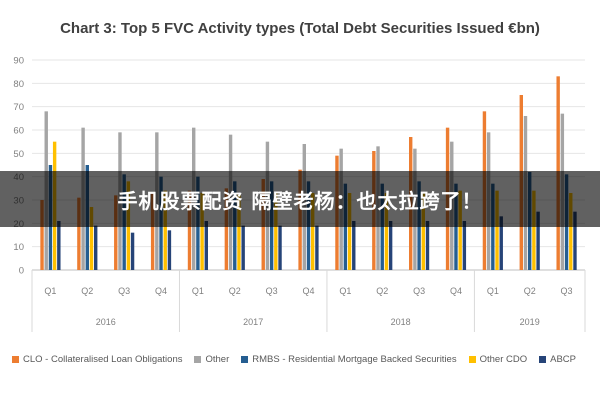  Describe the element at coordinates (401, 322) in the screenshot. I see `year-label: 2018` at that location.